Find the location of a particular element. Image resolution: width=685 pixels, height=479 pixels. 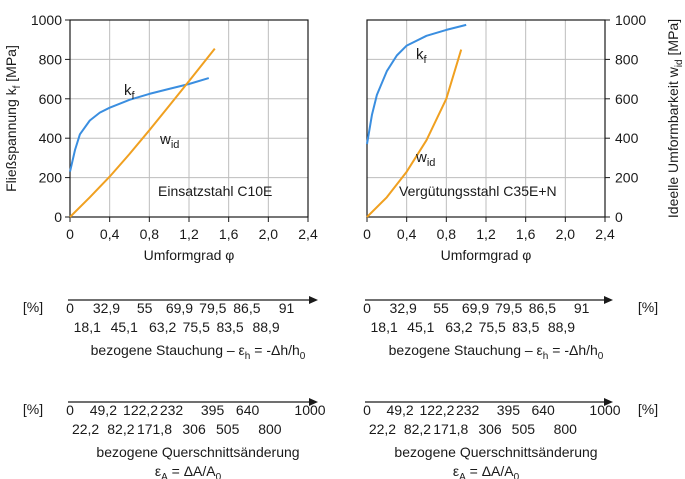

scale-caption-tail: = -Δh/h is located at coordinates (274, 350).